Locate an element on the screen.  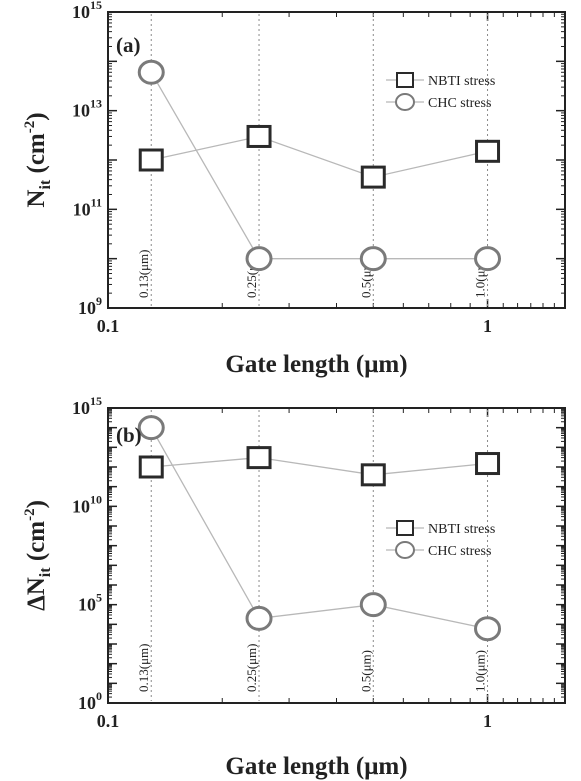
y-axis-title-main: ΔN is located at coordinates (36, 594).